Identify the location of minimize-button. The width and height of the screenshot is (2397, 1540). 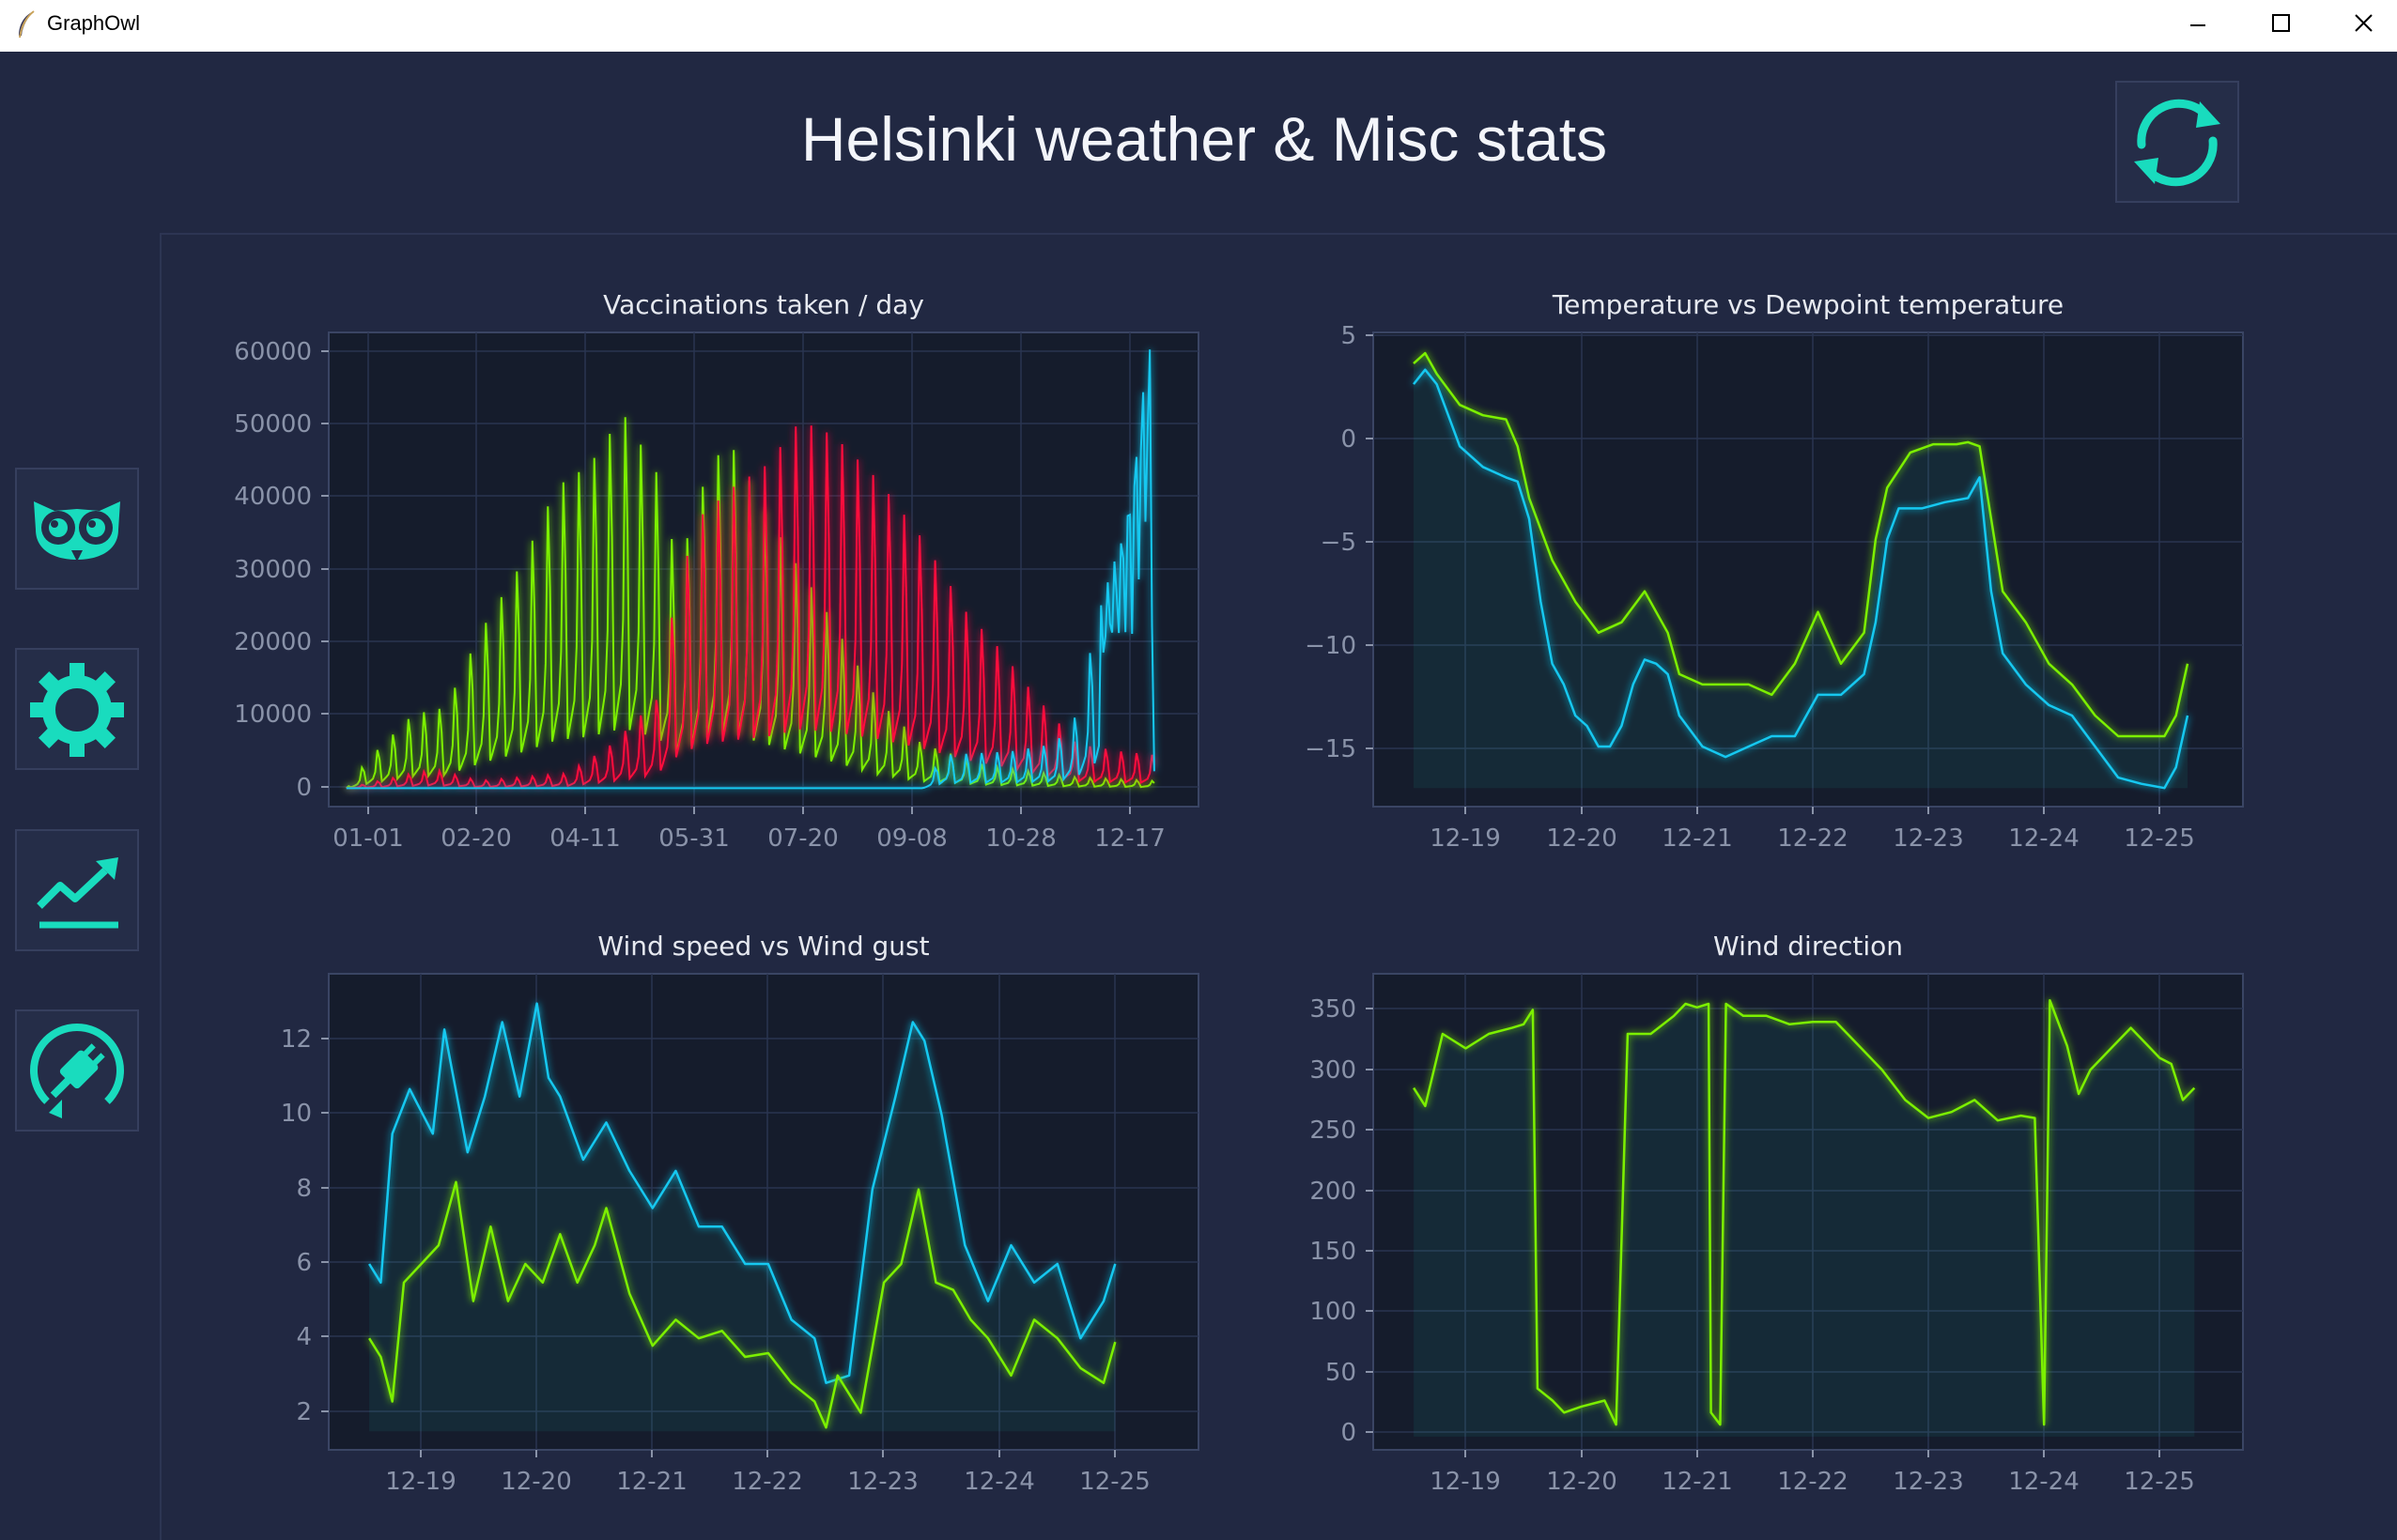
(2197, 26).